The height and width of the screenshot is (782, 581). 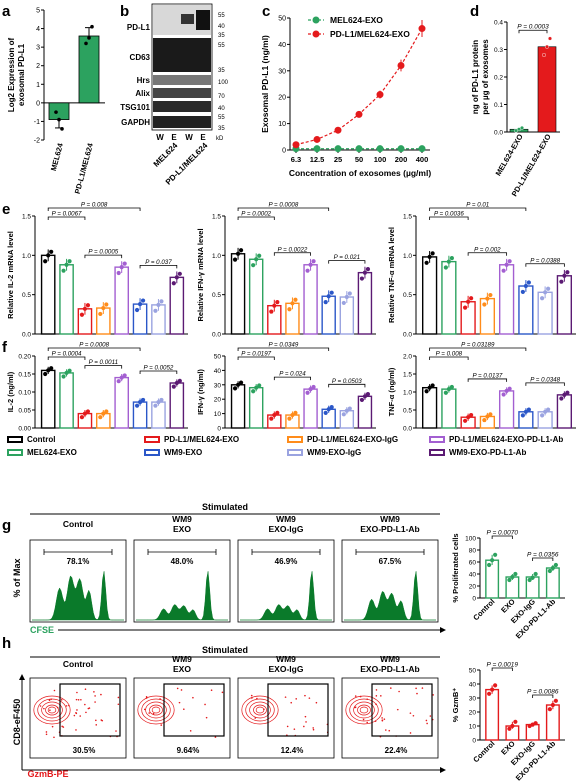 I want to click on f1-pval-text-2: P = 0.0011, so click(x=103, y=362).